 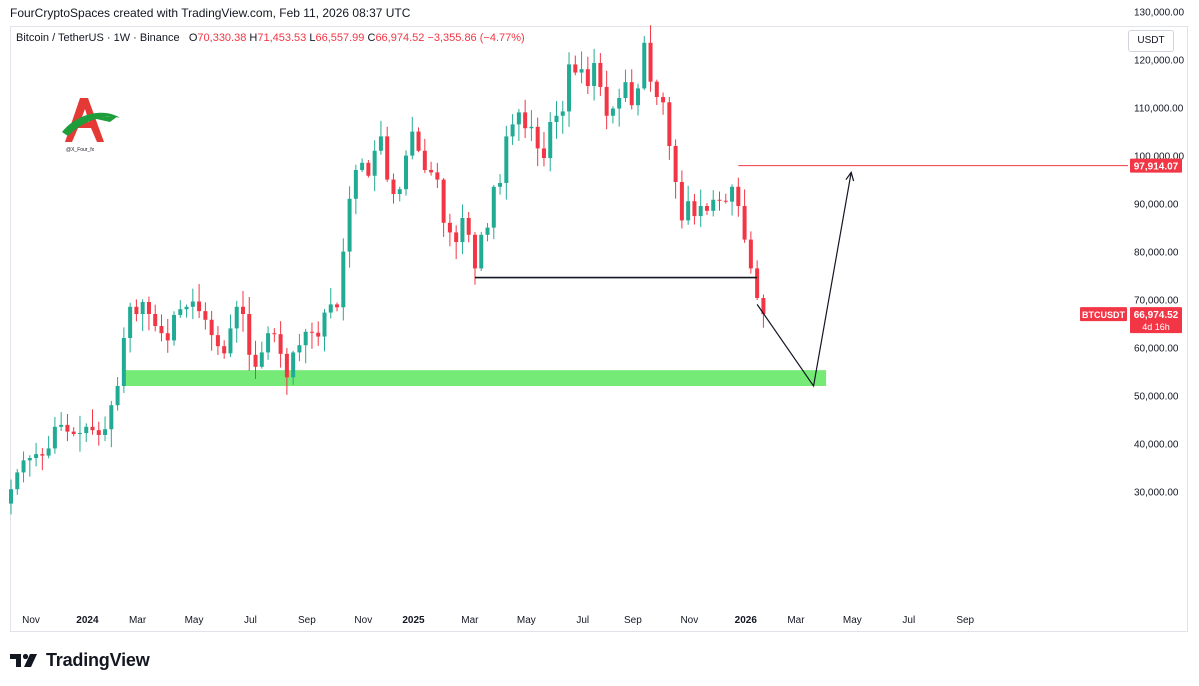 What do you see at coordinates (340, 38) in the screenshot?
I see `low-value: 66,557.99` at bounding box center [340, 38].